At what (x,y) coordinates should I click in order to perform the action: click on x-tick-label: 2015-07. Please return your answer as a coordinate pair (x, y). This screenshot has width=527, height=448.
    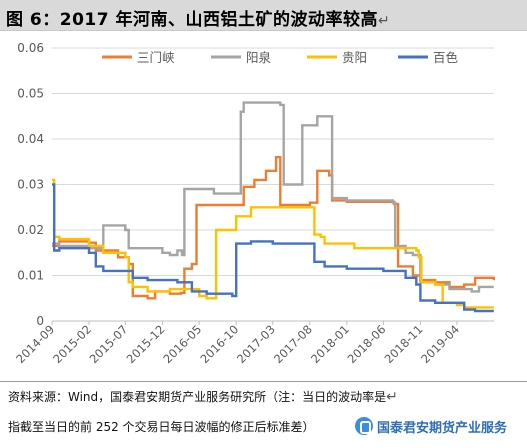
    Looking at the image, I should click on (109, 344).